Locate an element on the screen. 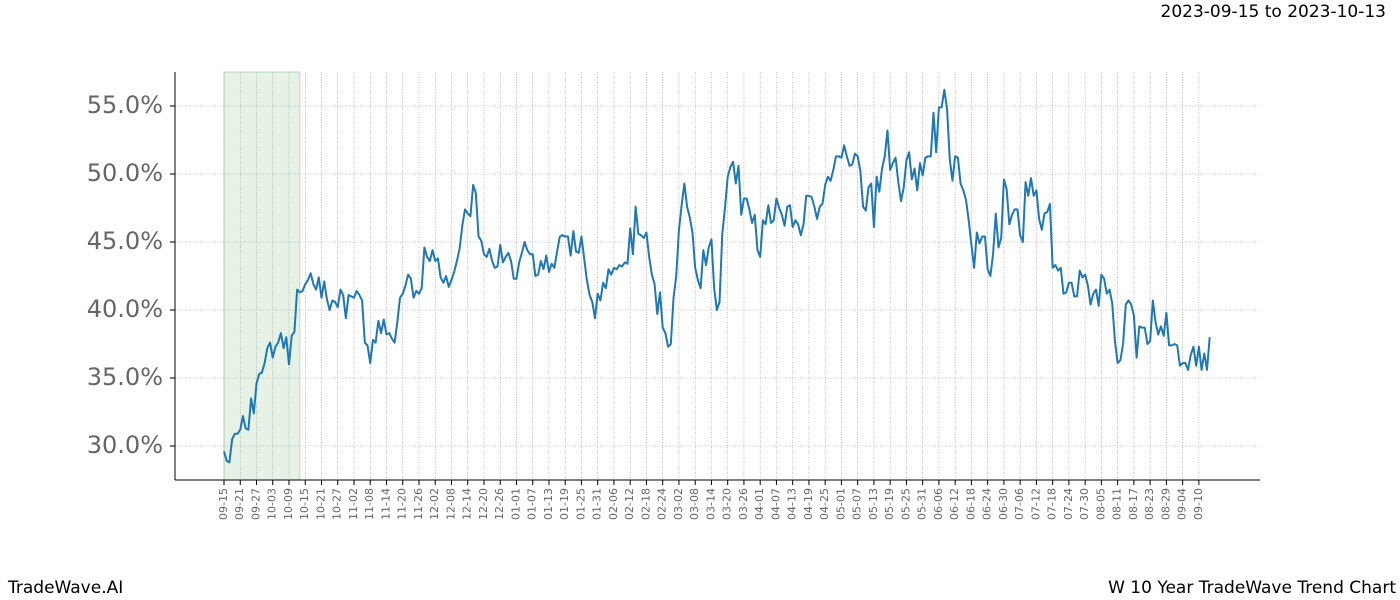  x-tick-label: 07-12 is located at coordinates (1035, 504).